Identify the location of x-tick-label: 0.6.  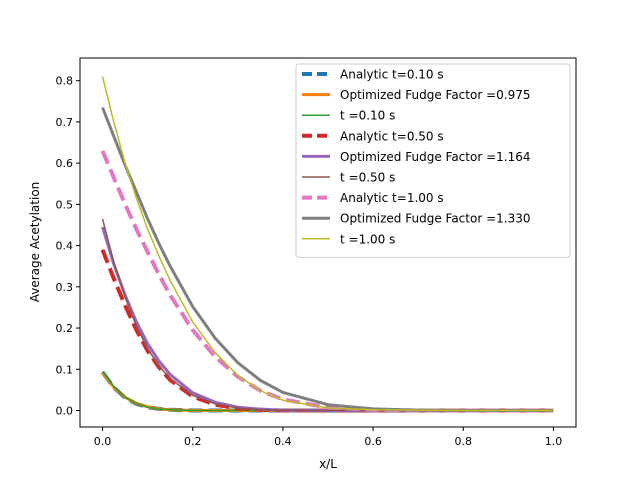
(373, 441).